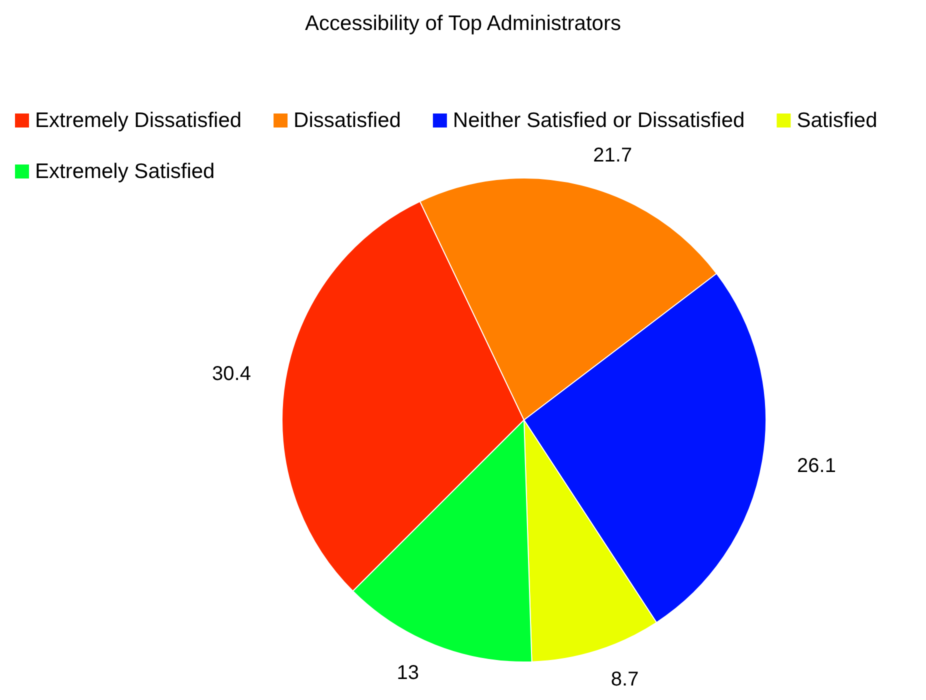 The width and height of the screenshot is (926, 700). What do you see at coordinates (624, 679) in the screenshot?
I see `data-label: 8.7` at bounding box center [624, 679].